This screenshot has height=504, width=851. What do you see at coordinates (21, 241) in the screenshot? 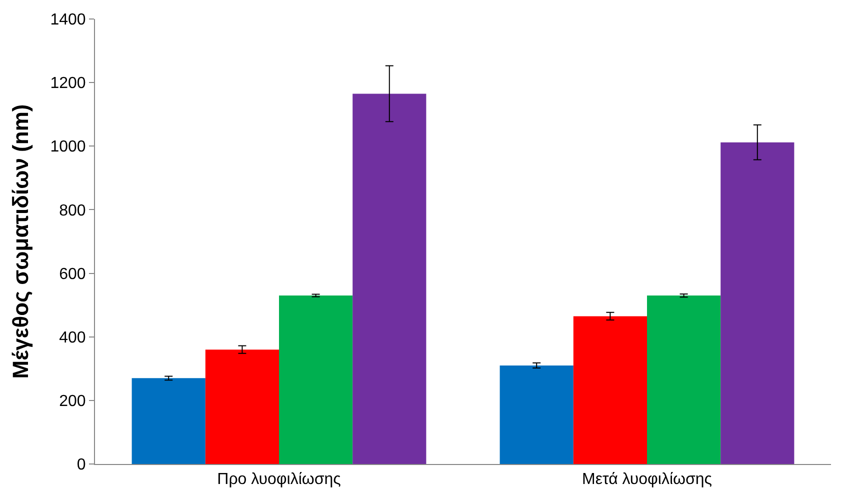
I see `y-axis-title: Μέγεθος σωματιδίων (nm)` at bounding box center [21, 241].